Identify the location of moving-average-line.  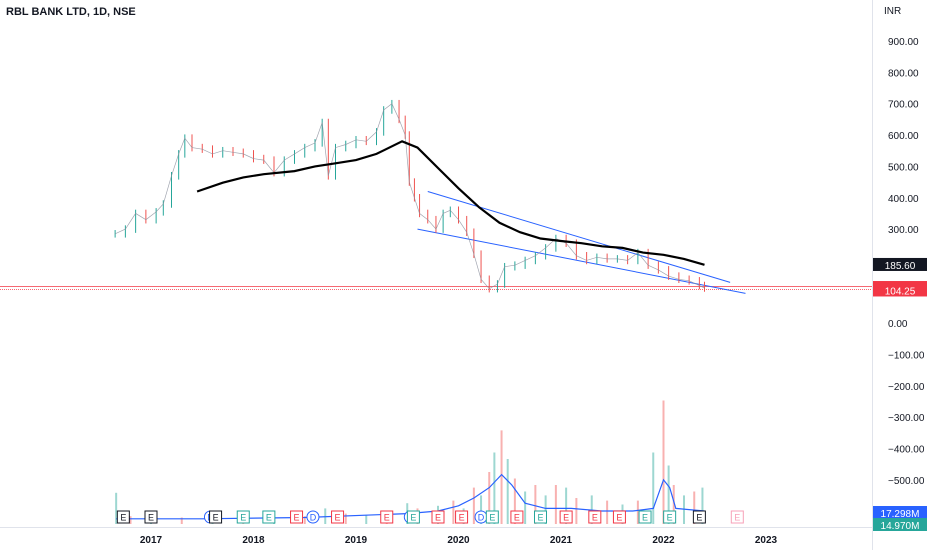
(450, 203).